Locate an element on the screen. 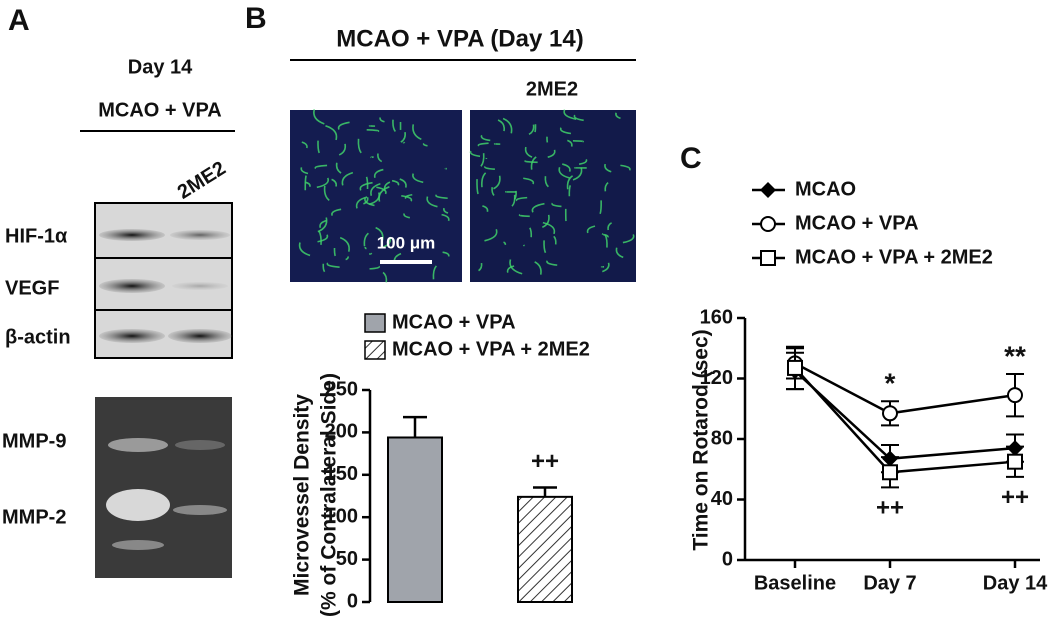  legend-label: MCAO is located at coordinates (825, 189).